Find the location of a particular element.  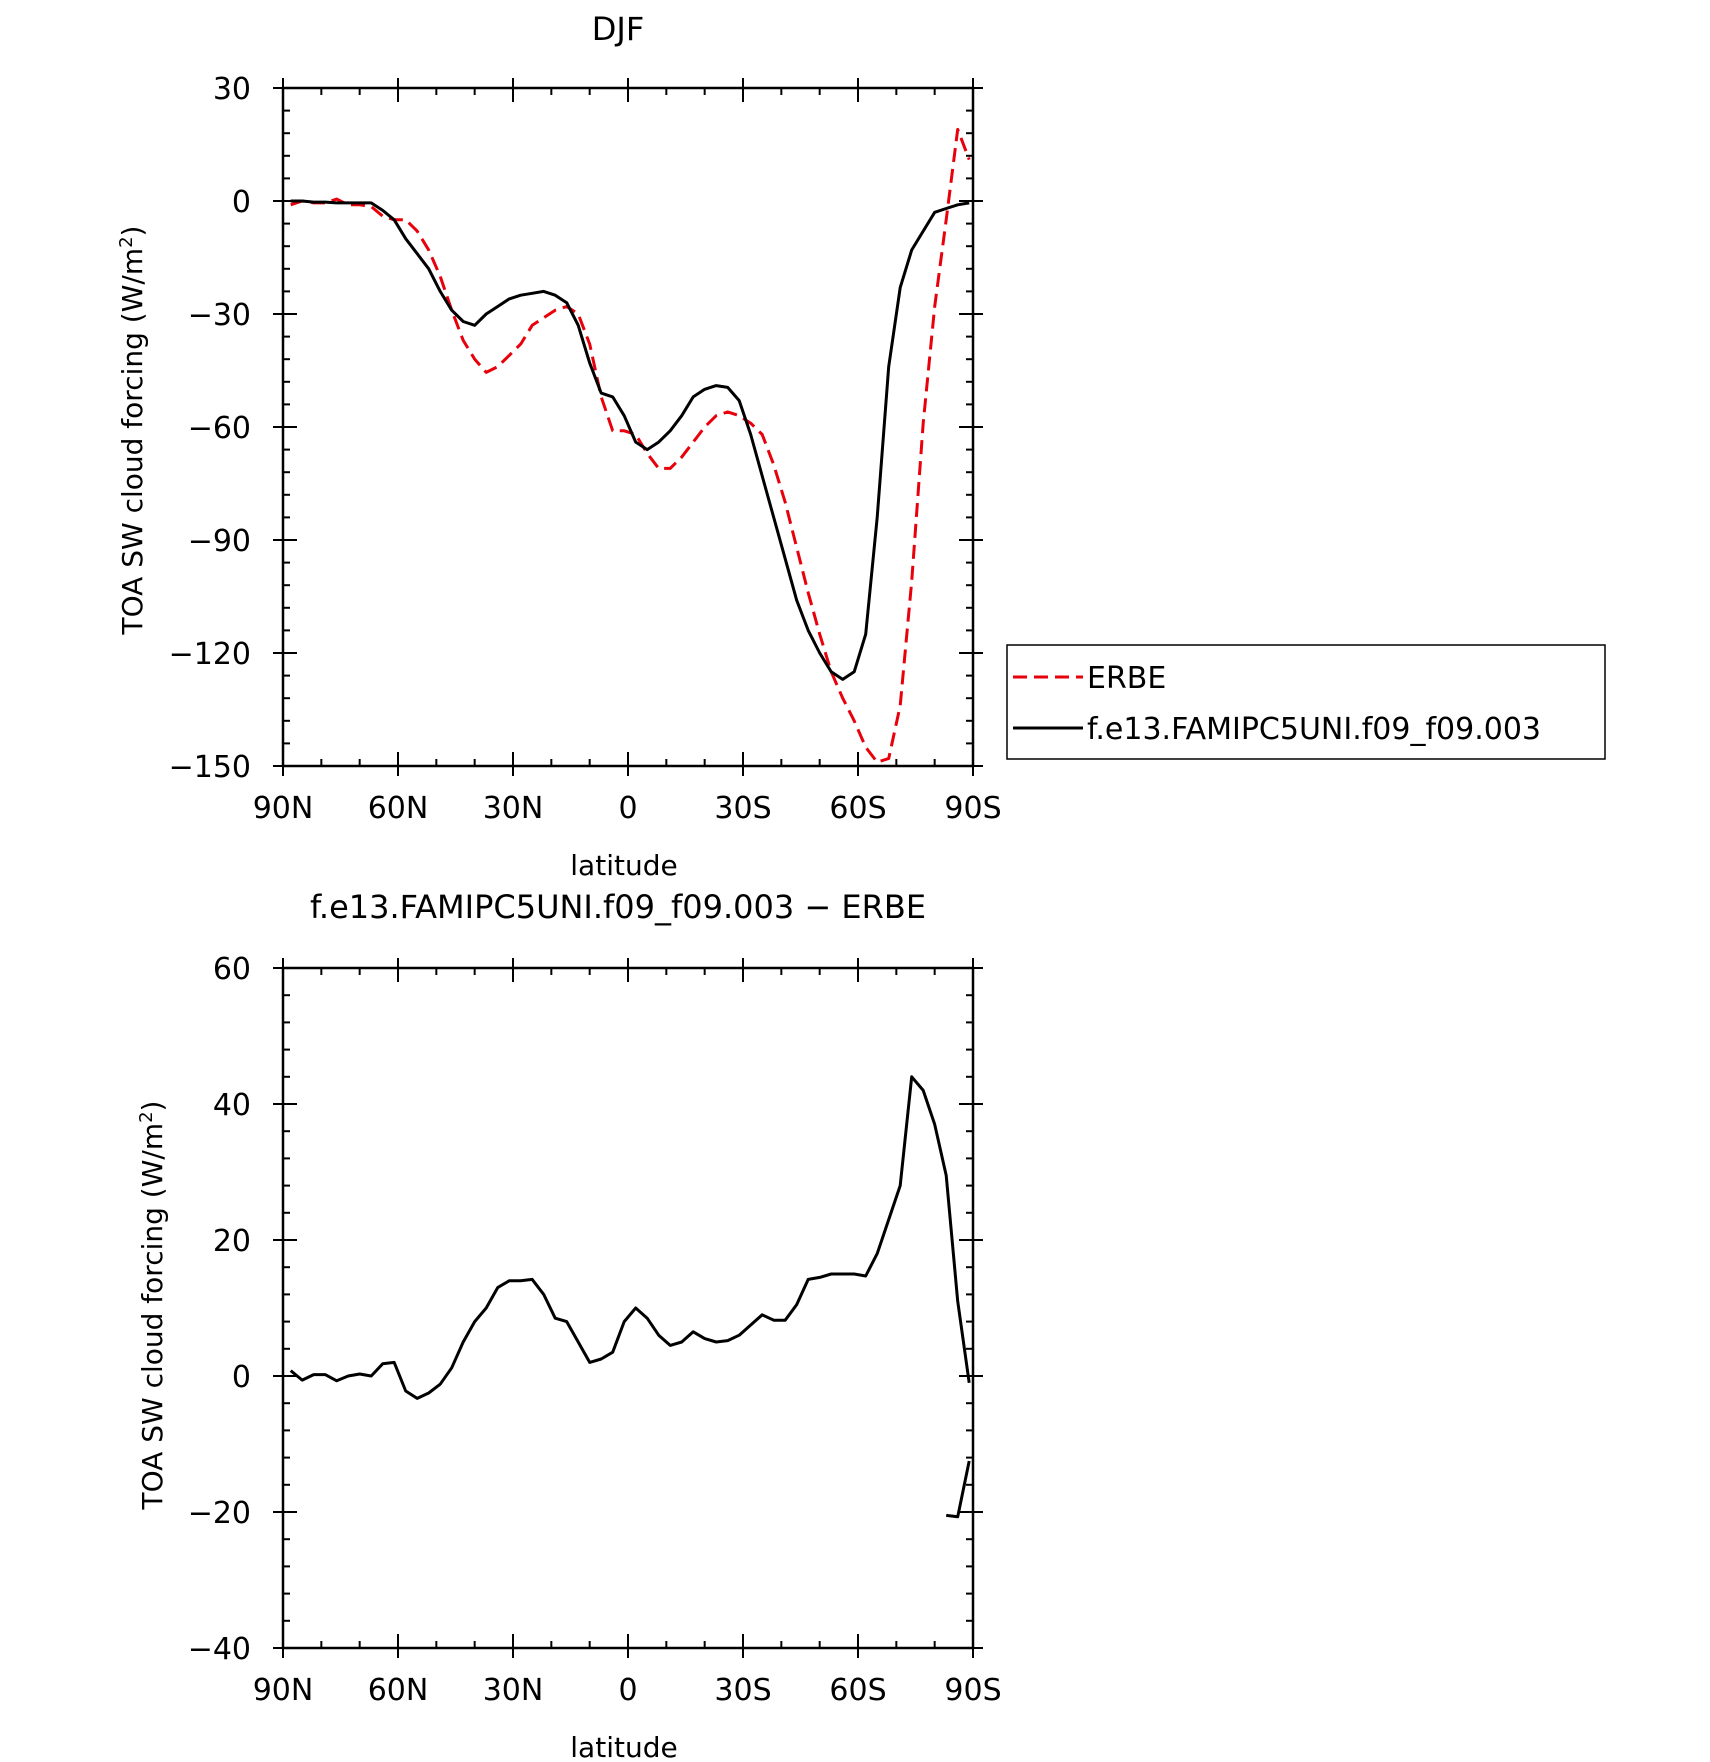

y-tick-label: 60 is located at coordinates (232, 969).